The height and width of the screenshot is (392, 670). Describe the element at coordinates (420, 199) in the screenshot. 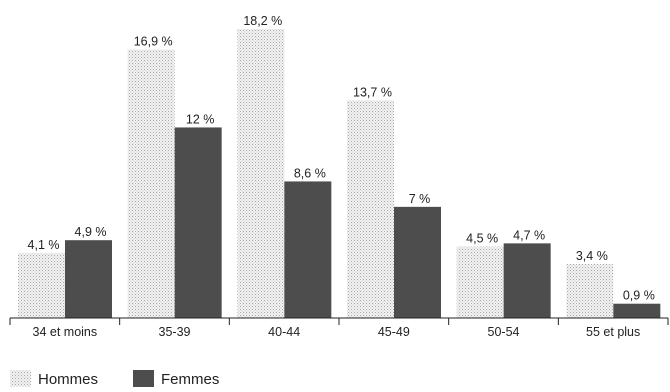

I see `bar-value-label: 7 %` at that location.